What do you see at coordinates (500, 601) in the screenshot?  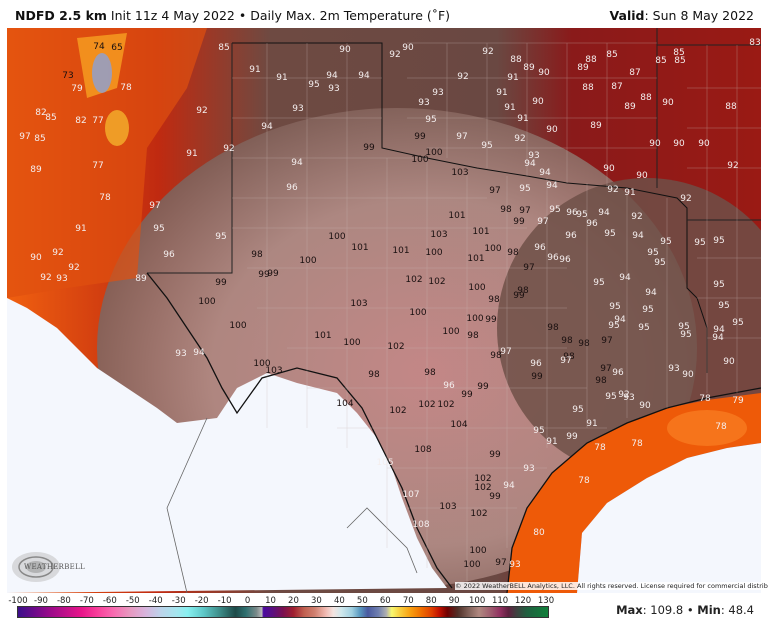 I see `legend-tick: 110` at bounding box center [500, 601].